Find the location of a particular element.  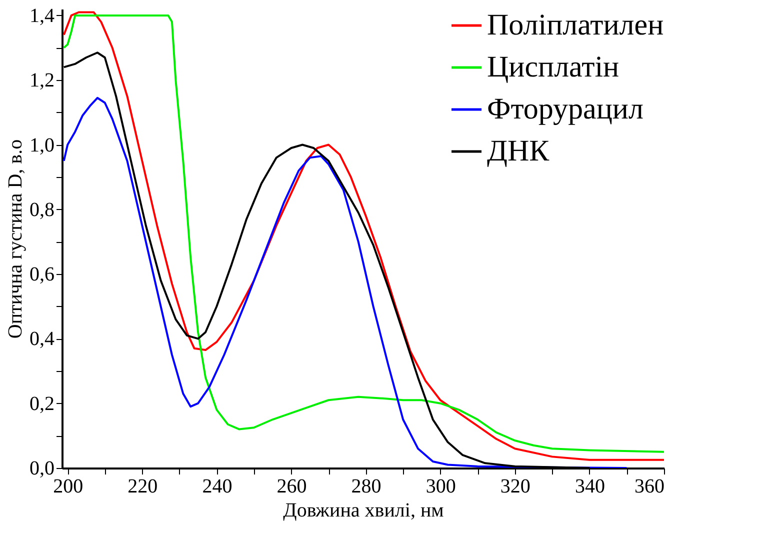

y-tick-label: 0,4 is located at coordinates (42, 339).